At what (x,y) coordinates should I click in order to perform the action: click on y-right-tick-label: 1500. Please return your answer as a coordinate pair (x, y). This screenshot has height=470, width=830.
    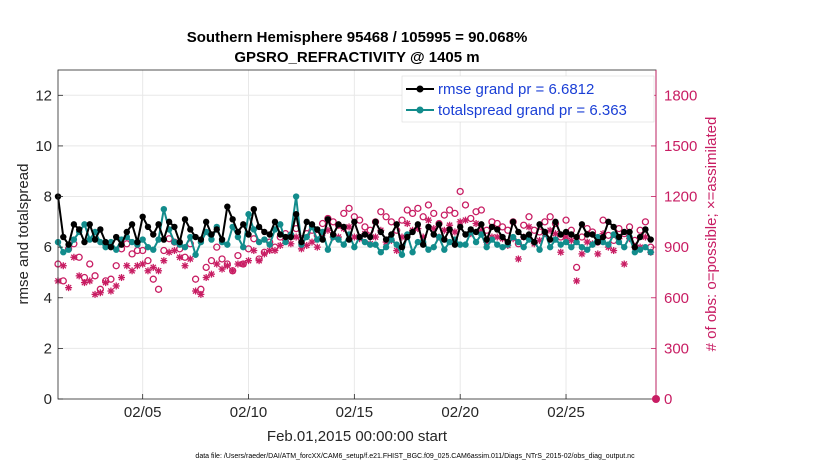
    Looking at the image, I should click on (680, 146).